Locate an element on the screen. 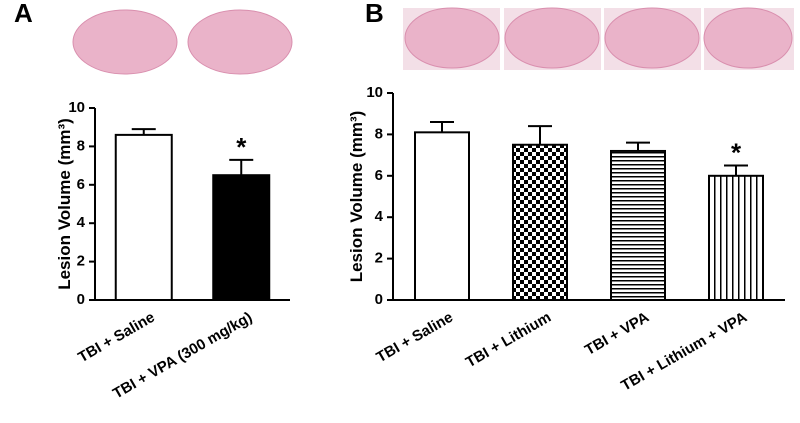  panel-label: A is located at coordinates (23, 14).